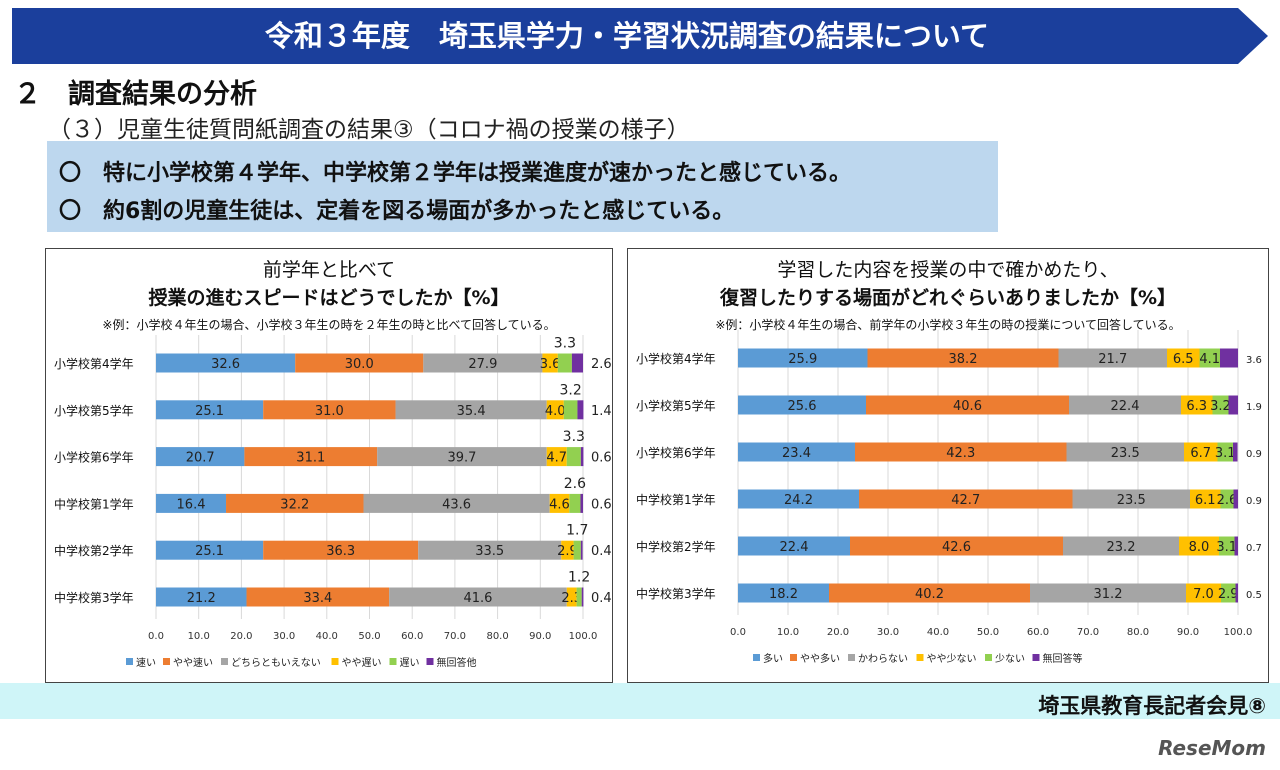 The width and height of the screenshot is (1280, 770). Describe the element at coordinates (1203, 594) in the screenshot. I see `data-label: 7.0` at that location.